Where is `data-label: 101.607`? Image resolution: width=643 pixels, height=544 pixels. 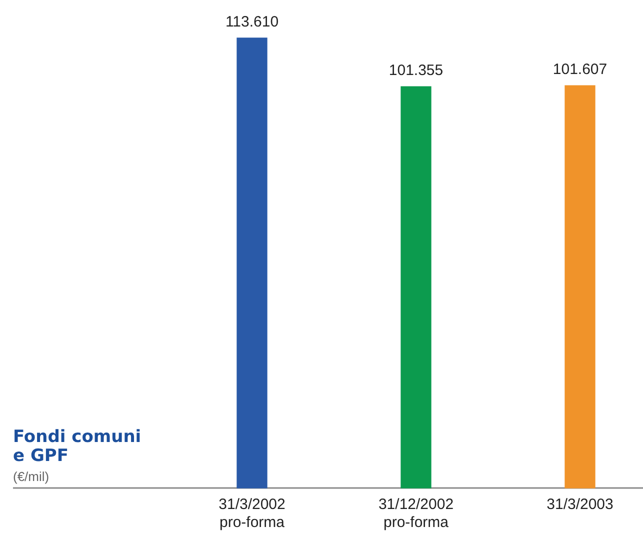 data-label: 101.607 is located at coordinates (580, 69).